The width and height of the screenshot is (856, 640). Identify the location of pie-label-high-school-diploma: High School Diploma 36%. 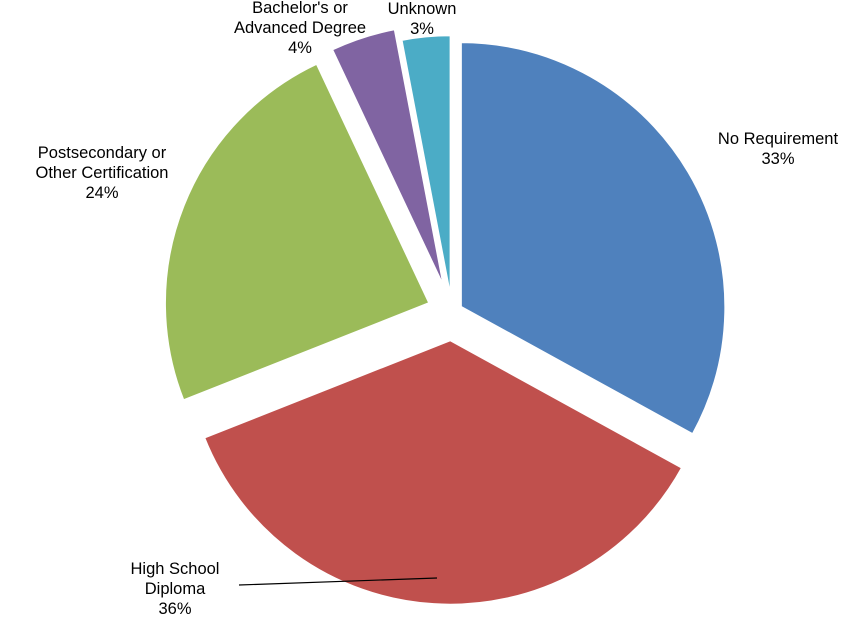
(175, 589).